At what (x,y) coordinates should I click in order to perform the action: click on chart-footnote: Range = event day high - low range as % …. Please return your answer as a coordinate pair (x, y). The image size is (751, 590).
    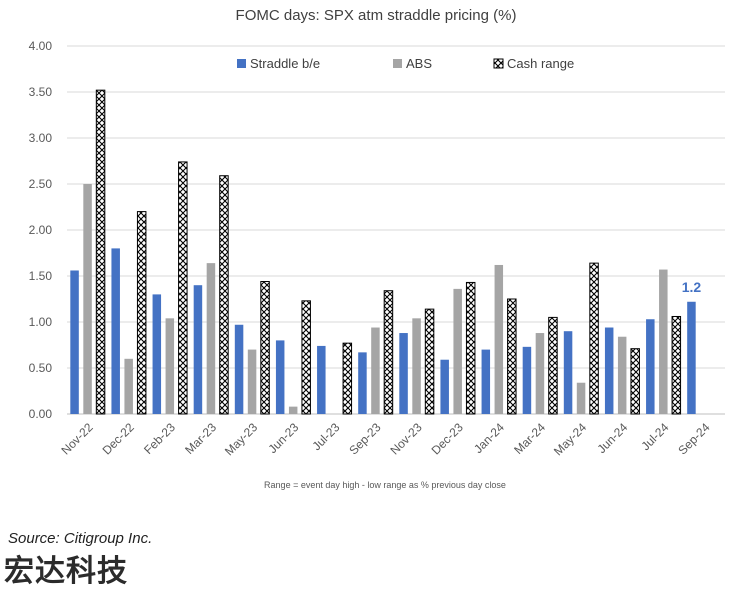
    Looking at the image, I should click on (385, 485).